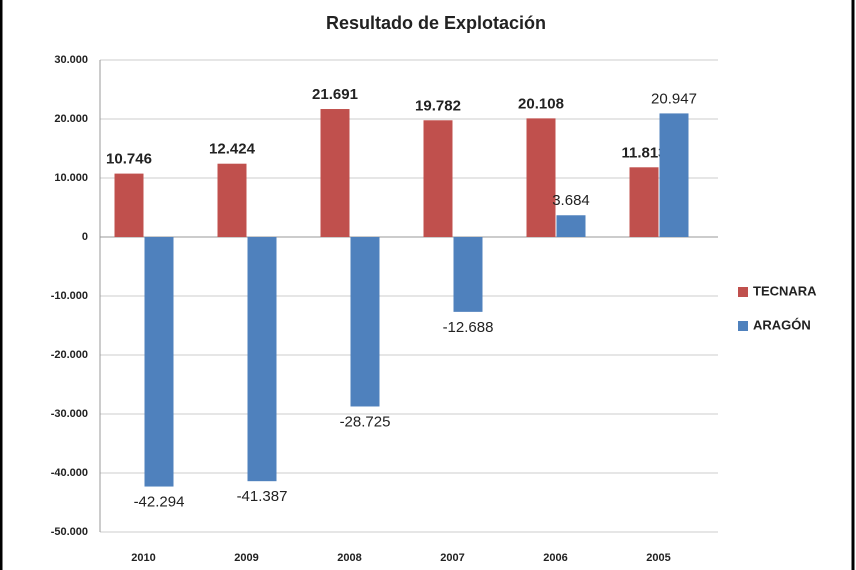  Describe the element at coordinates (571, 200) in the screenshot. I see `data-label: 3.684` at that location.